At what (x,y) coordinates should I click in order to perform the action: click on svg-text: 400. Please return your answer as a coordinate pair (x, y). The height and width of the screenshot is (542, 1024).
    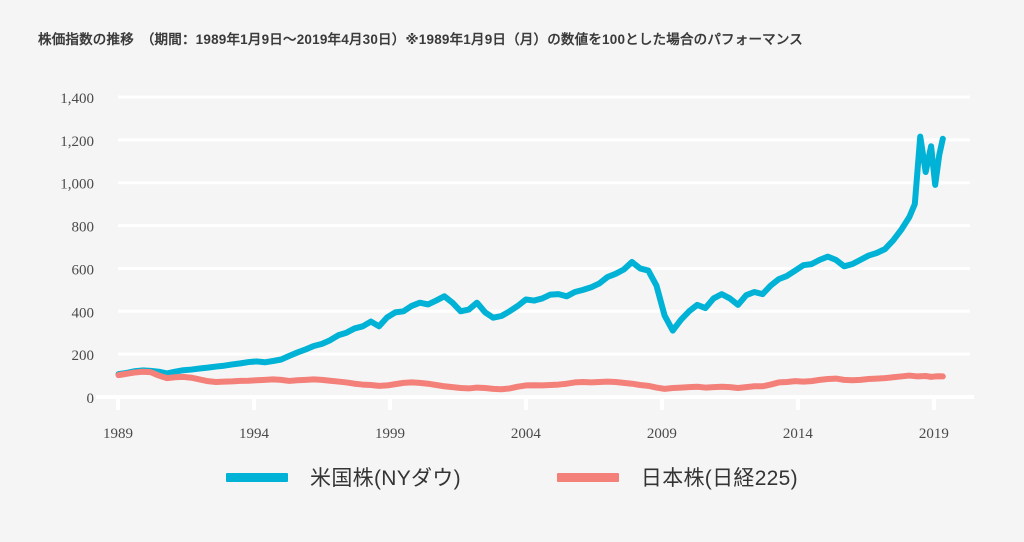
    Looking at the image, I should click on (83, 313).